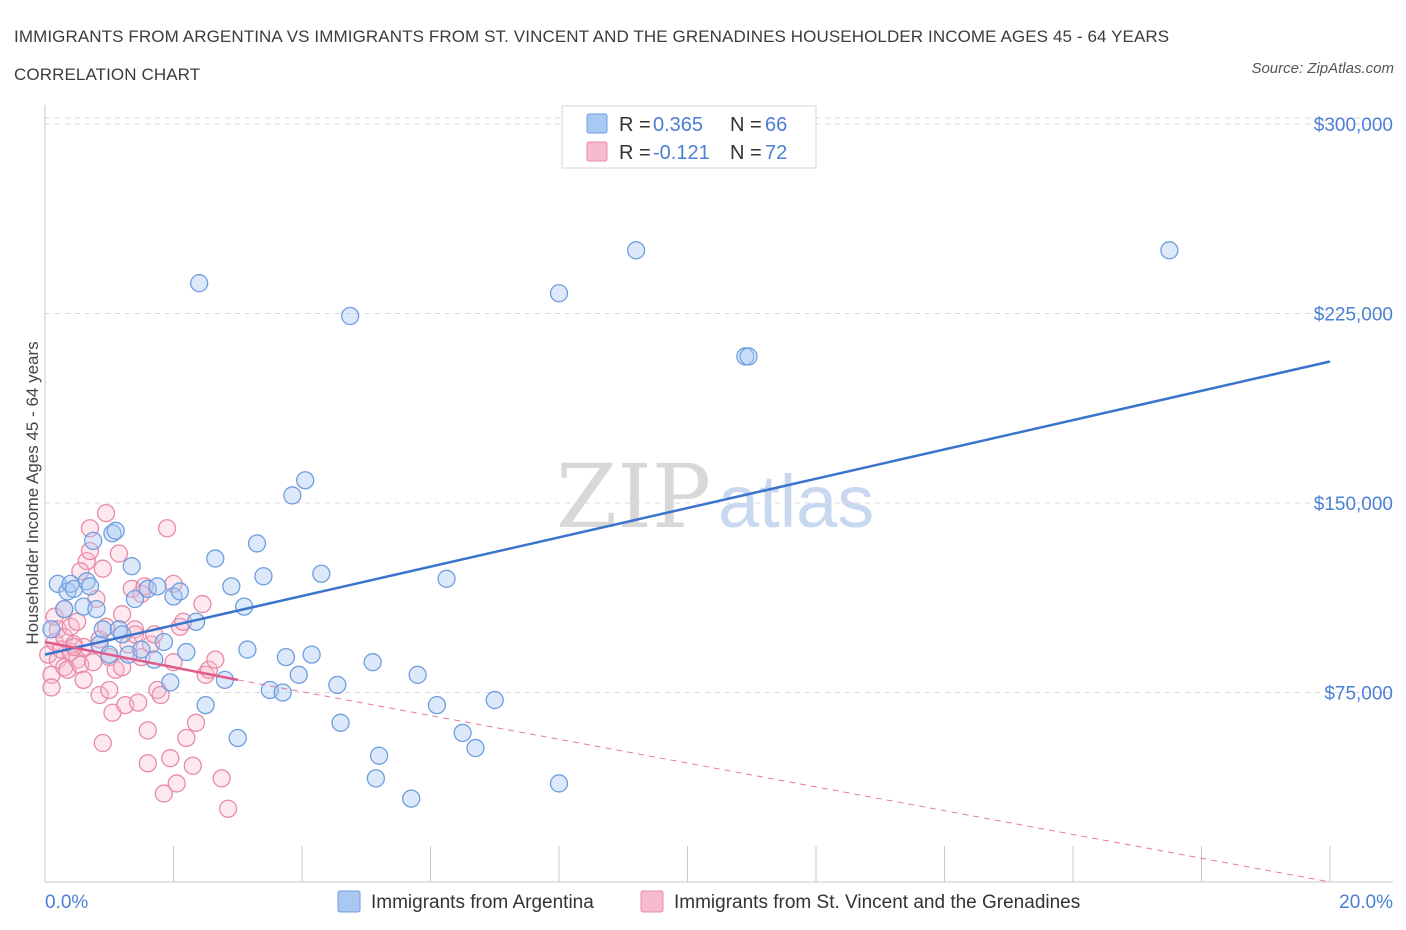  What do you see at coordinates (32, 492) in the screenshot?
I see `y-axis-label: Householder Income Ages 45 - 64 years` at bounding box center [32, 492].